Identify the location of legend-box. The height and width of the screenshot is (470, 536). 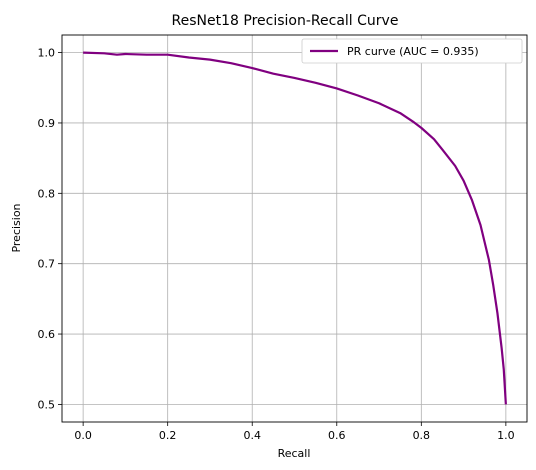
(412, 51).